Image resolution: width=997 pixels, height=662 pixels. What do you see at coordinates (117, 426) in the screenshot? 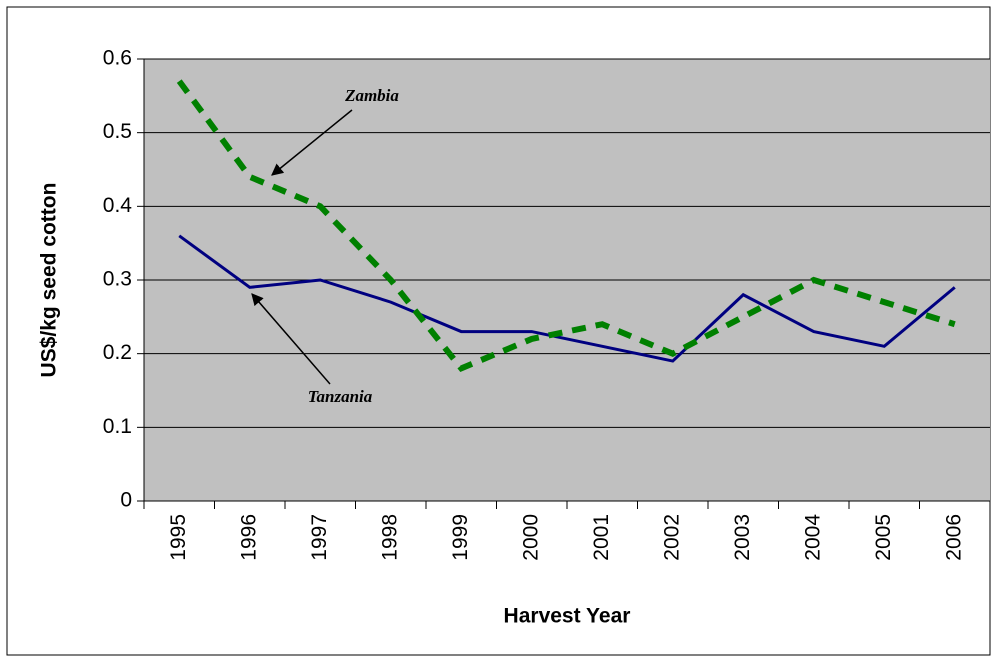
I see `y-tick-label: 0.1` at bounding box center [117, 426].